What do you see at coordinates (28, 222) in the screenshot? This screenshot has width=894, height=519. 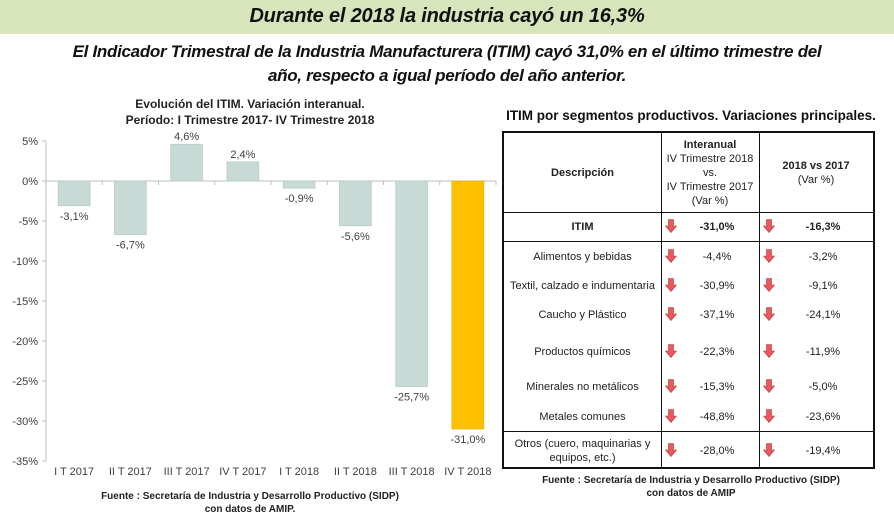 I see `y-tick-label: -5%` at bounding box center [28, 222].